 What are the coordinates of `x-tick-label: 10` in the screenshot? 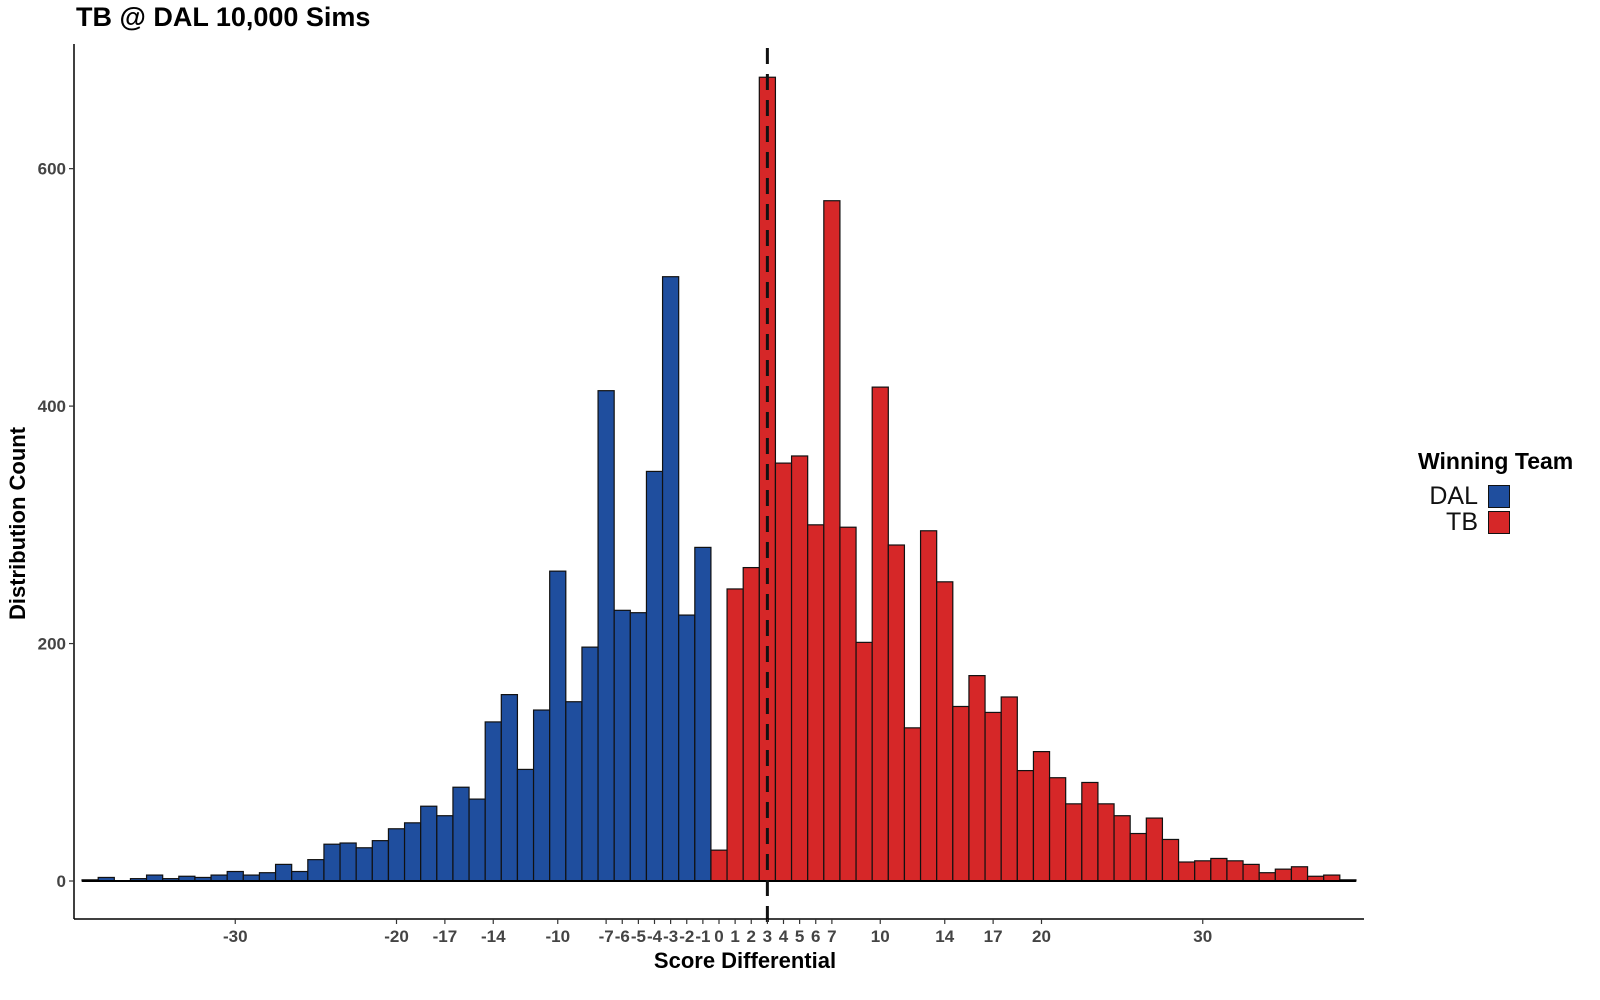 It's located at (880, 936).